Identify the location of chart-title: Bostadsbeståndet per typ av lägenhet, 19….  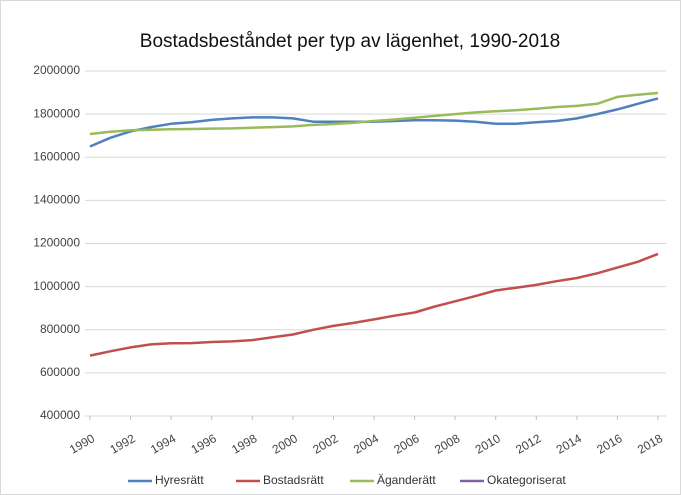
(350, 41).